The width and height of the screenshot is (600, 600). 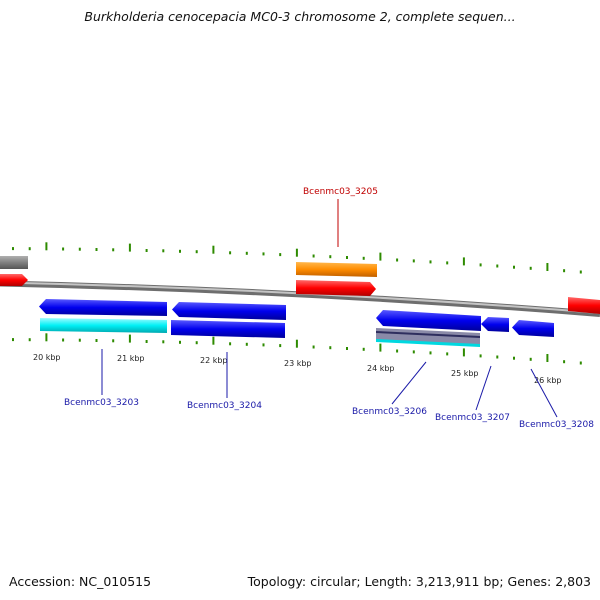 I want to click on gene-label-3206: Bcenmc03_3206, so click(x=389, y=412).